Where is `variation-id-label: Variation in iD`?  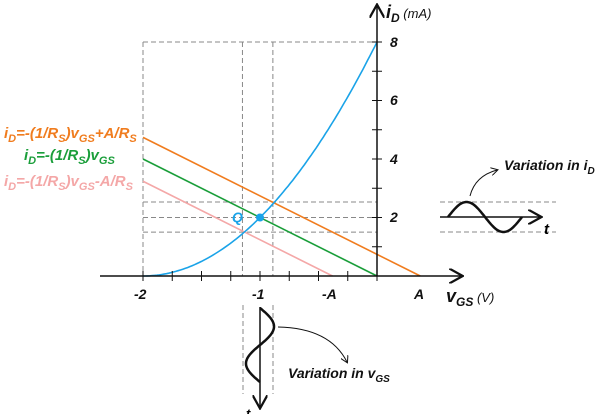 variation-id-label: Variation in iD is located at coordinates (549, 167).